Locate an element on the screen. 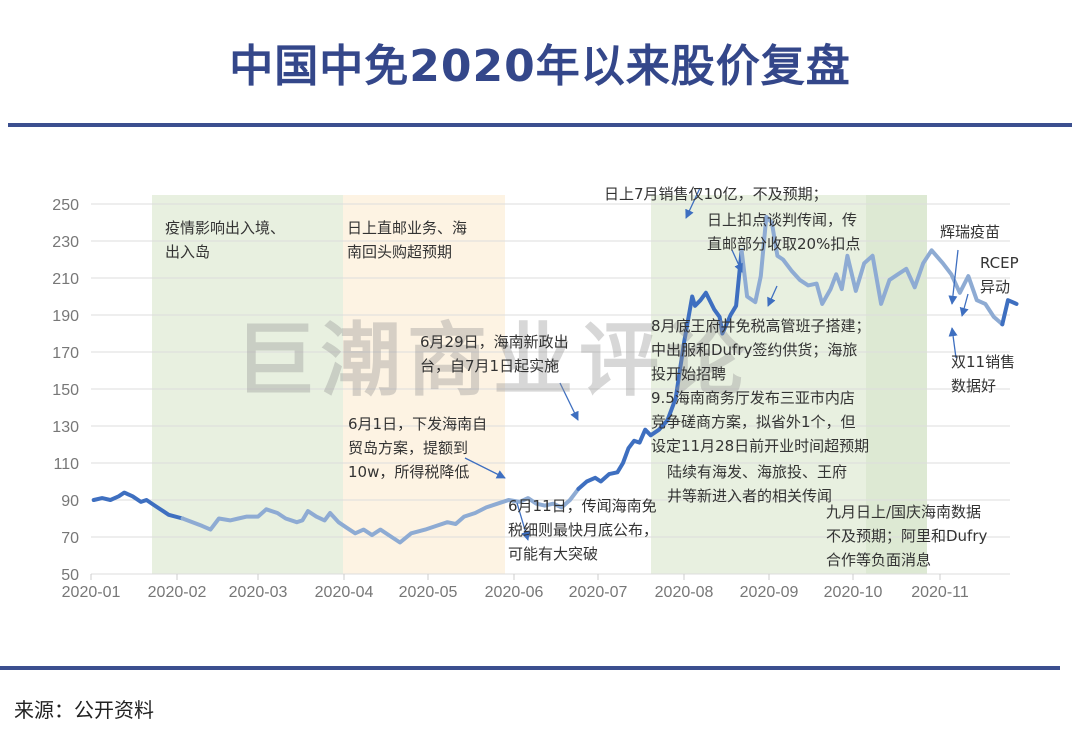 This screenshot has width=1080, height=743. annotation-rebate: 日上扣点谈判传闻，传 直邮部分收取20%扣点 is located at coordinates (784, 232).